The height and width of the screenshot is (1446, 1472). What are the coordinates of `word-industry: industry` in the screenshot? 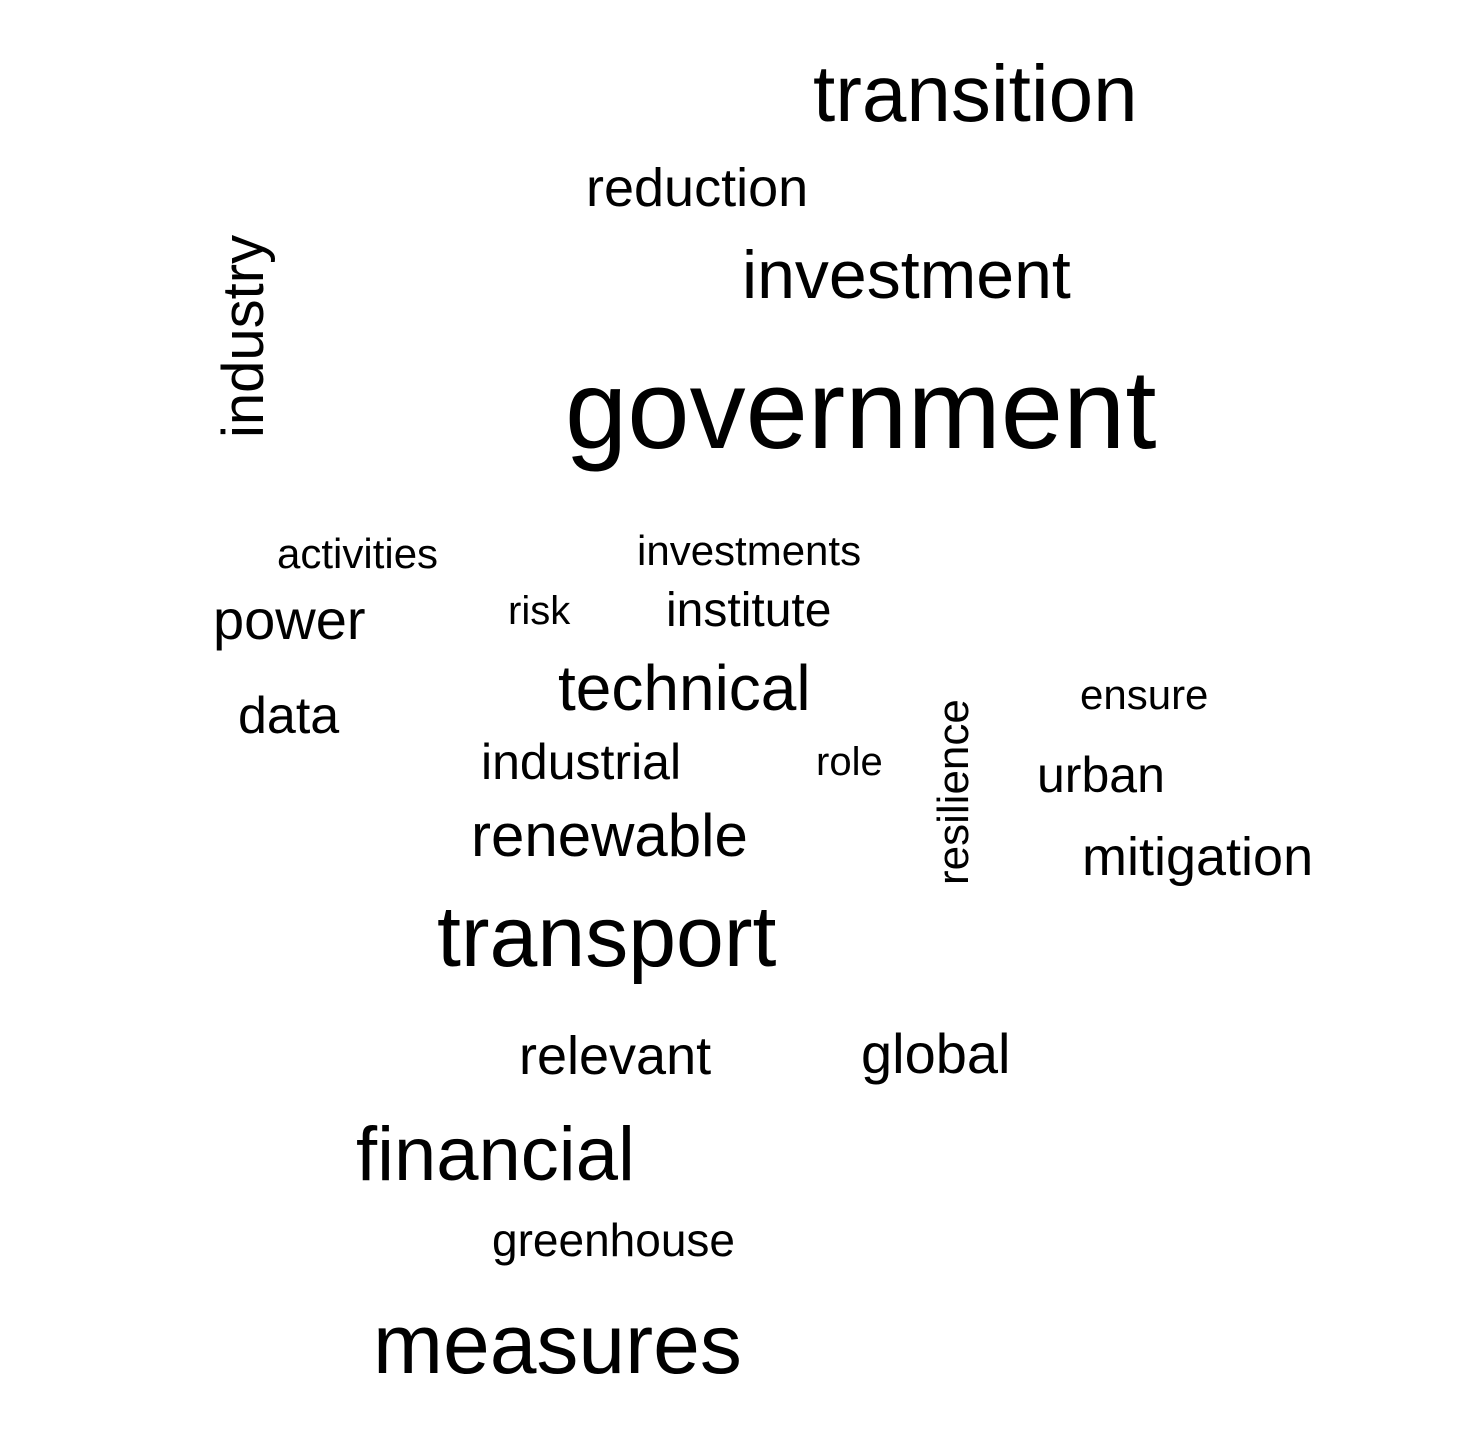 It's located at (243, 336).